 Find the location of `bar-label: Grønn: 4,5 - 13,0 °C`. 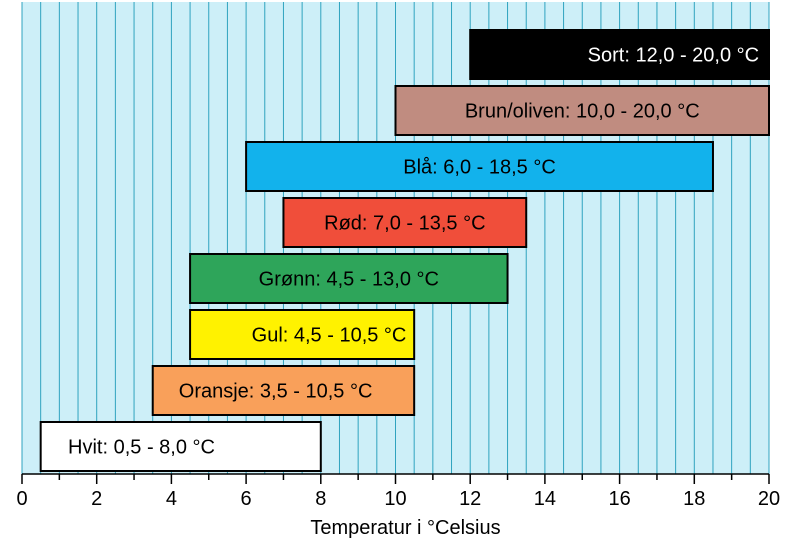

bar-label: Grønn: 4,5 - 13,0 °C is located at coordinates (349, 280).